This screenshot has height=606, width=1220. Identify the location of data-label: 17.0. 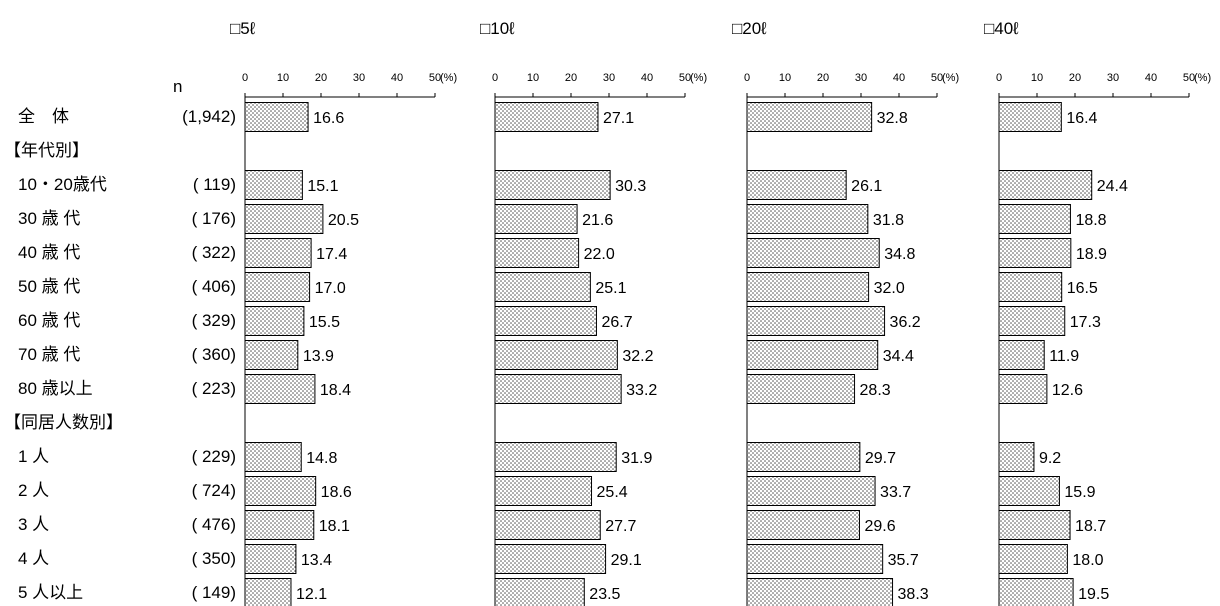
(330, 288).